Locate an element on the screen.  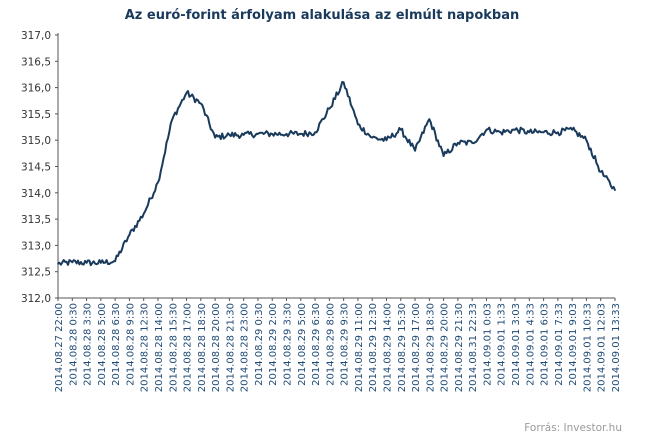
y-tick-label: 313,0 is located at coordinates (36, 246).